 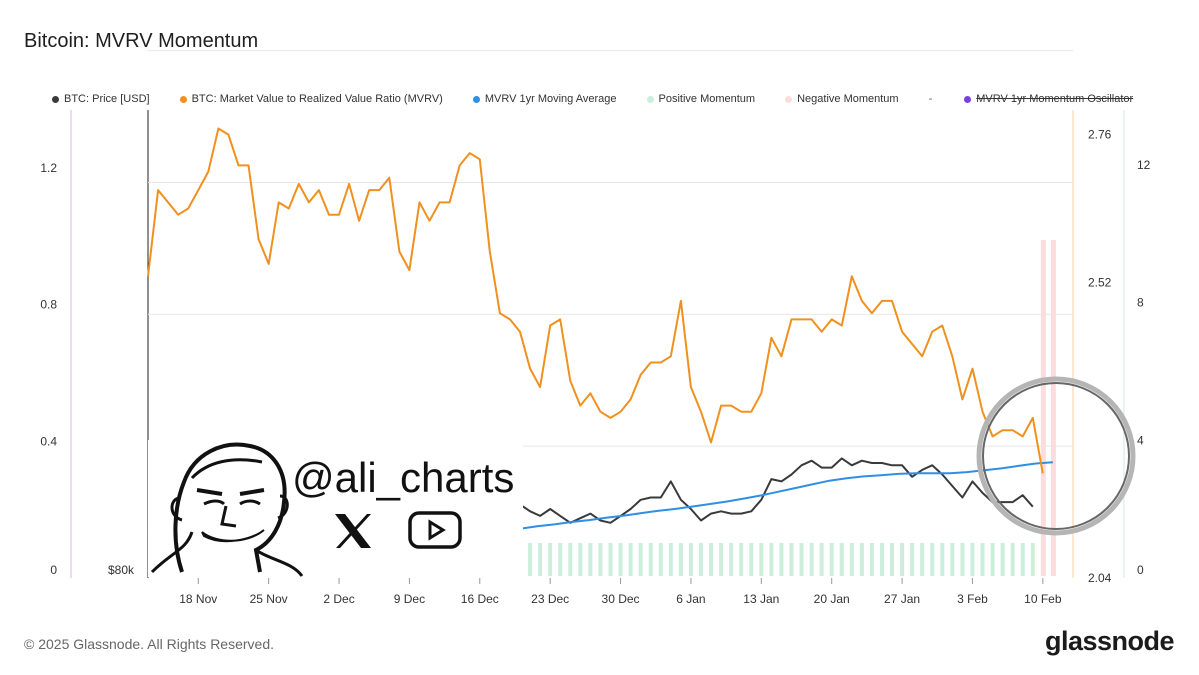 I want to click on negative-momentum-bar, so click(x=1053, y=408).